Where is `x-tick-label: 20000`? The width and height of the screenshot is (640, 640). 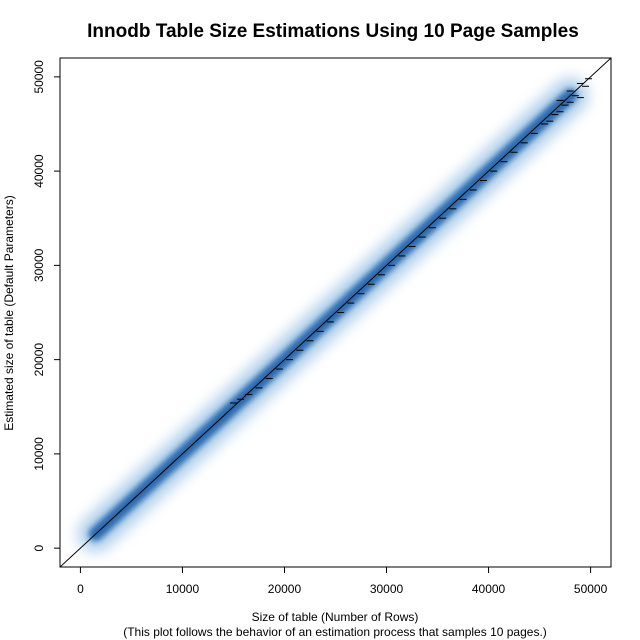
x-tick-label: 20000 is located at coordinates (285, 589).